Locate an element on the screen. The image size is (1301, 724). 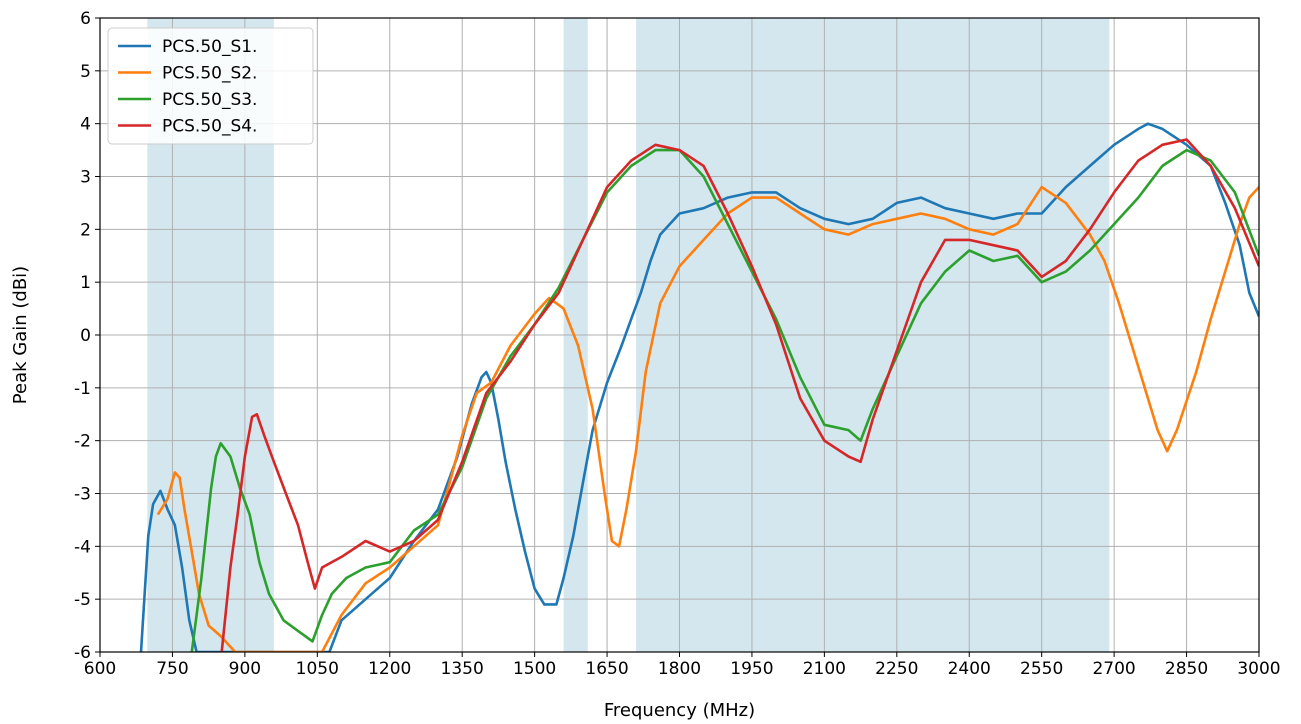
x-tick-label: 900 is located at coordinates (245, 669).